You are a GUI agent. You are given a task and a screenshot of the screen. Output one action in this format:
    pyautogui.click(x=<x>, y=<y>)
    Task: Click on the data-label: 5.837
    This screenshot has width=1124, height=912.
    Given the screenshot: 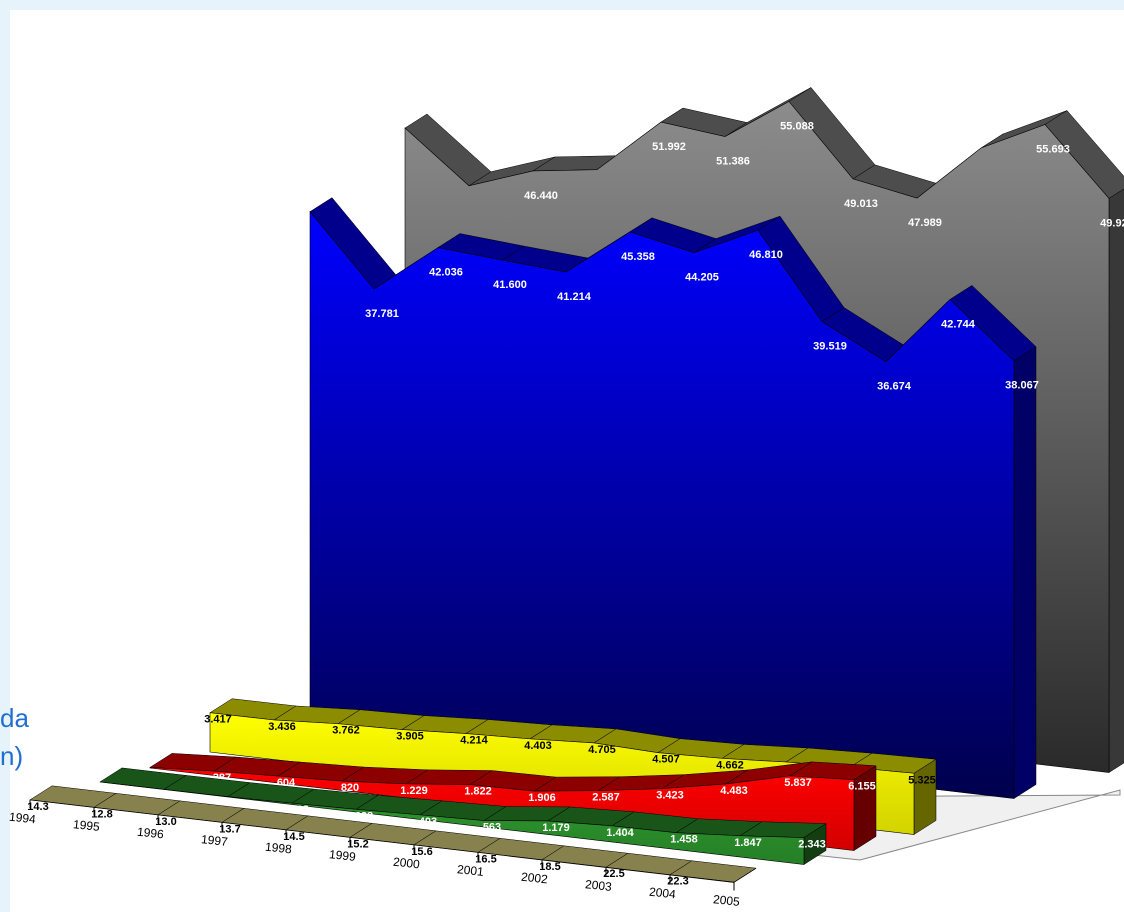 What is the action you would take?
    pyautogui.click(x=798, y=783)
    